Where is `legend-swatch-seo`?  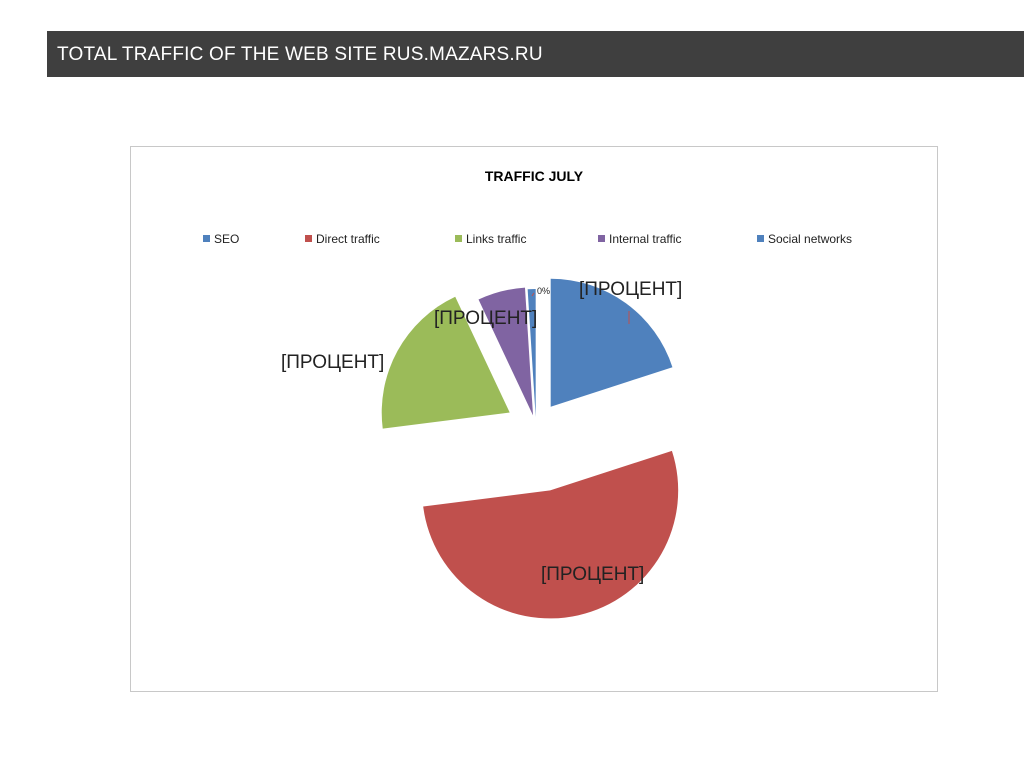
legend-swatch-seo is located at coordinates (206, 239).